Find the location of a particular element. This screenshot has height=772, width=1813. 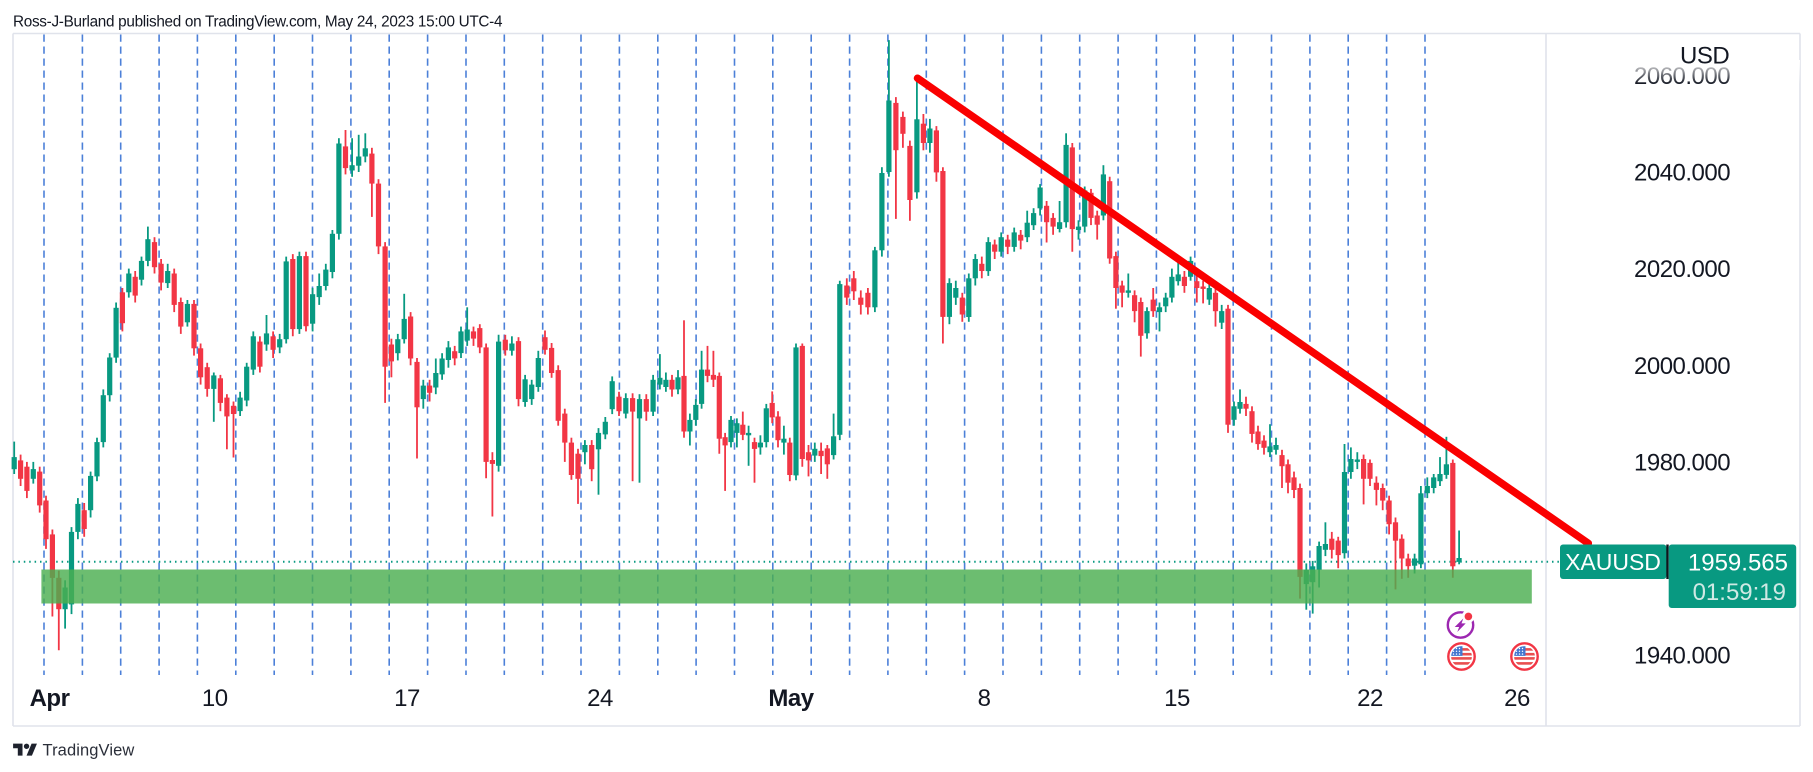

svg-text: 10 is located at coordinates (215, 698).